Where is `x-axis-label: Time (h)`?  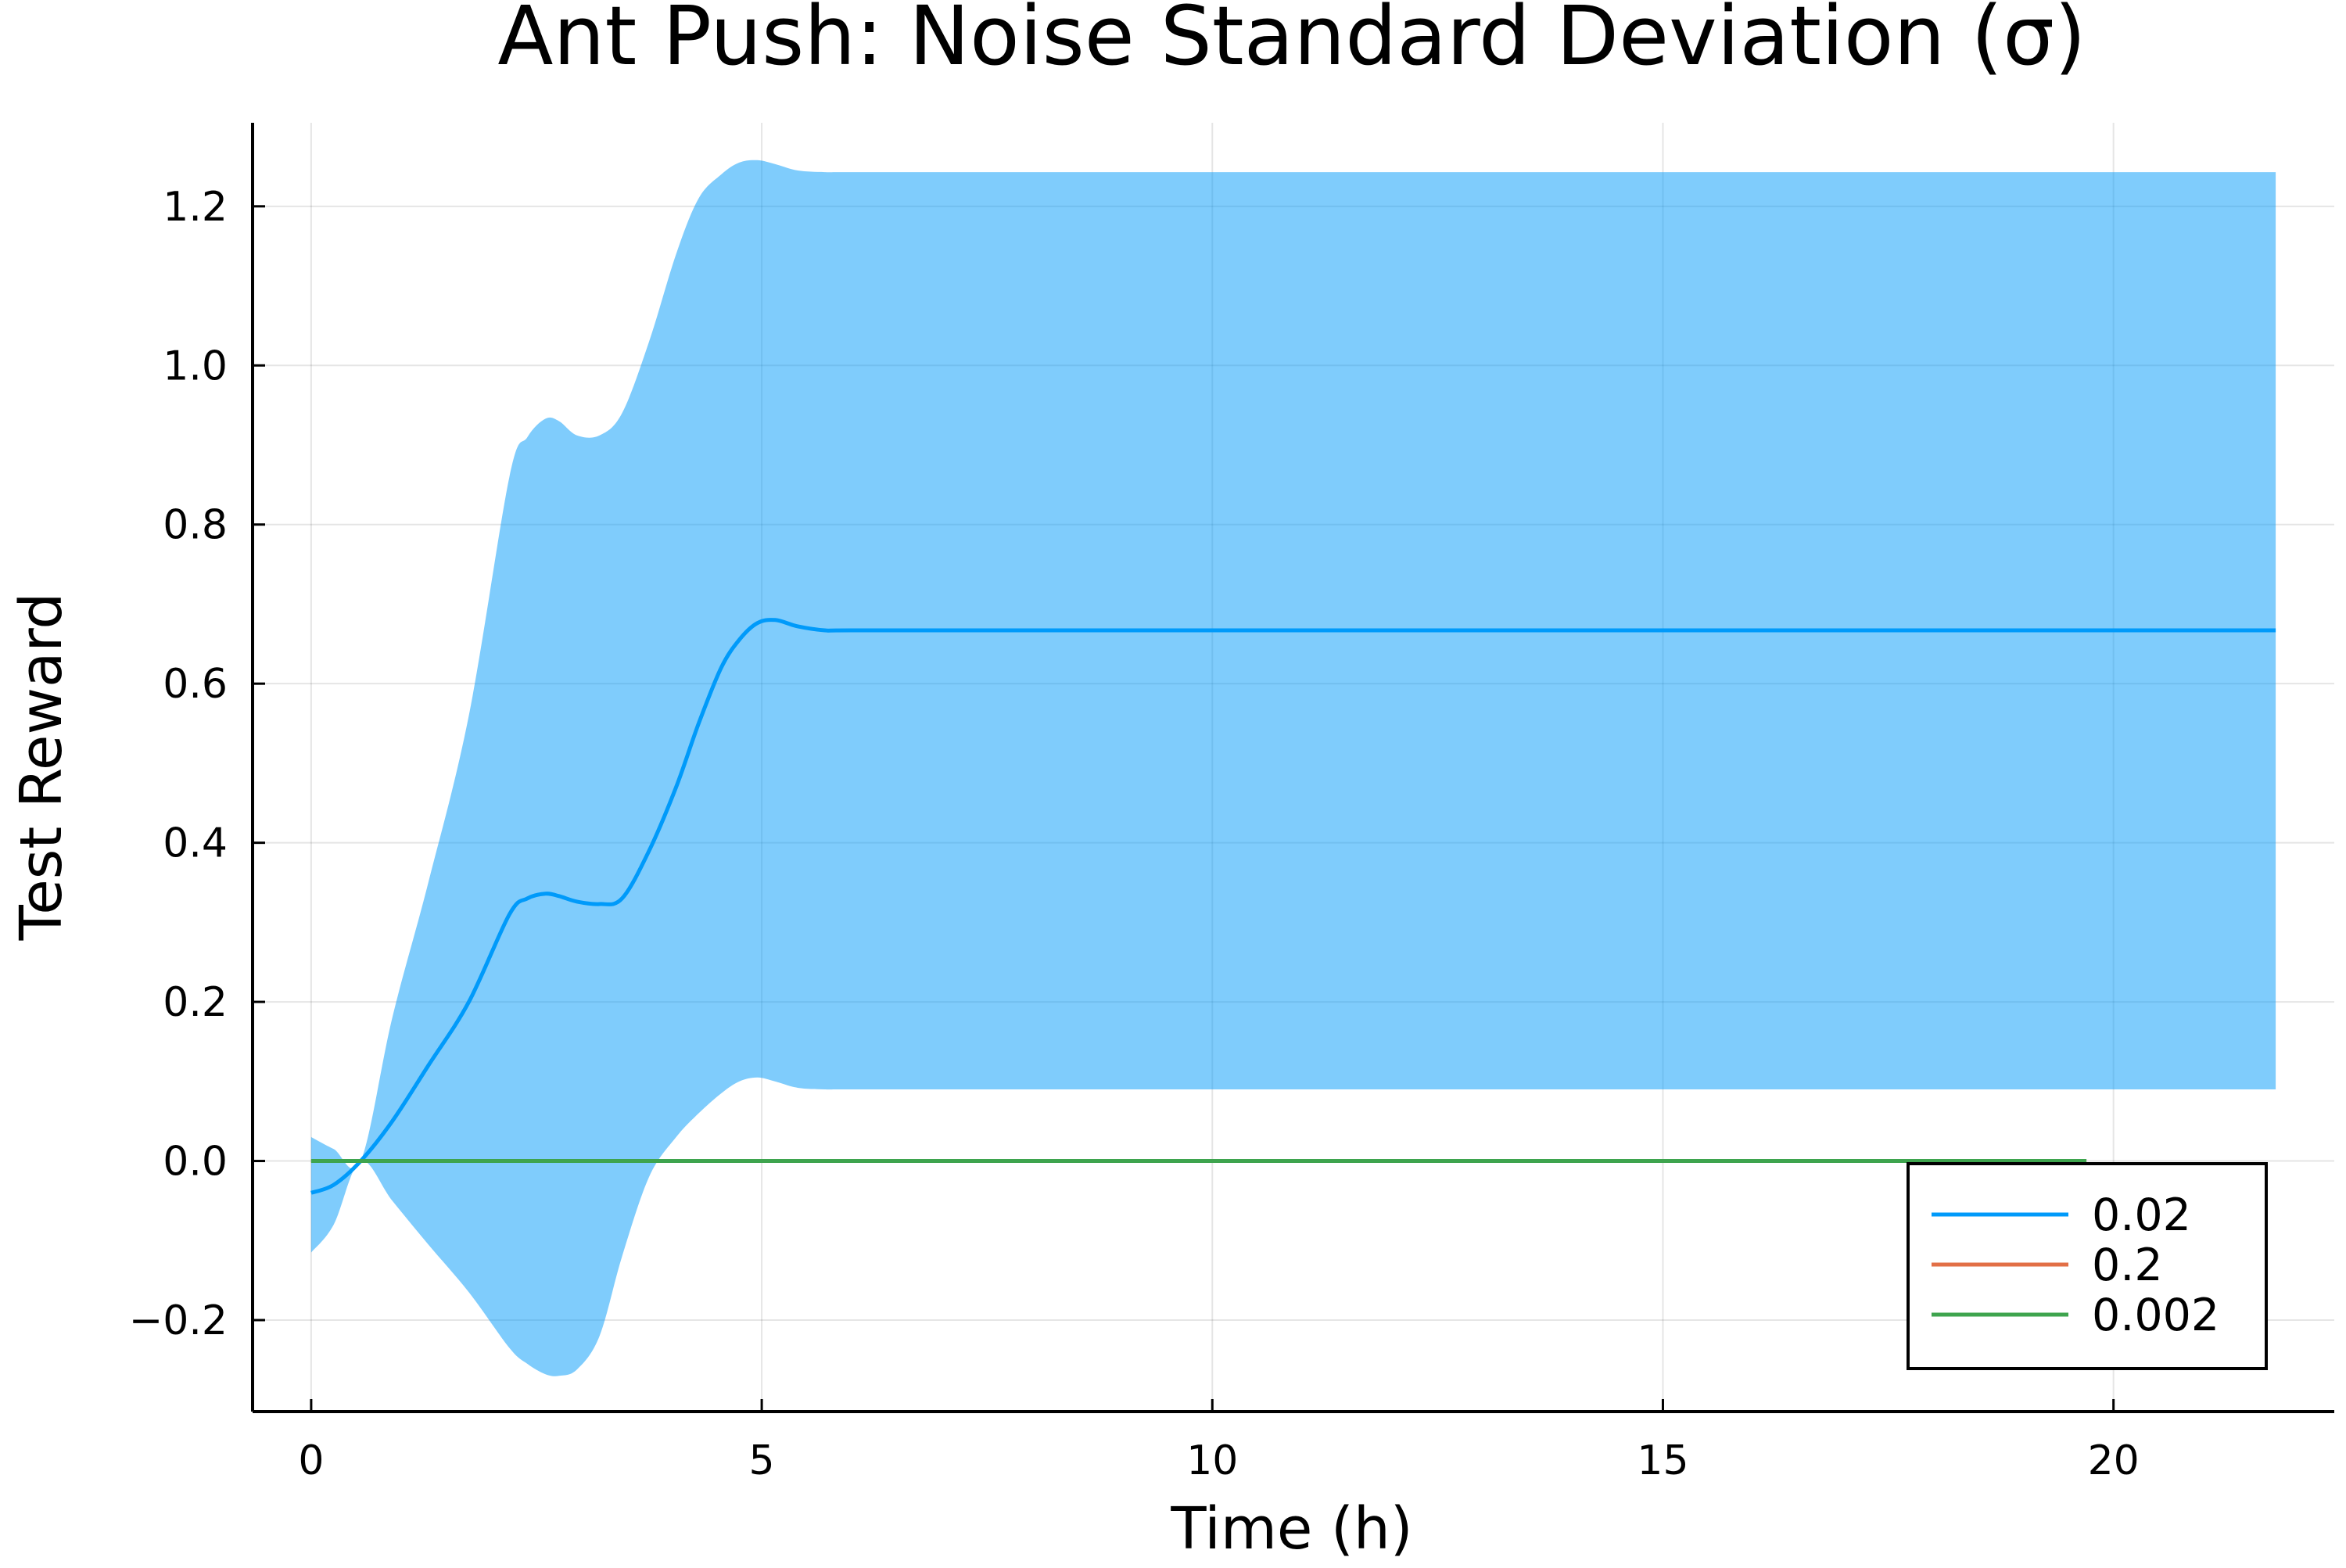
x-axis-label: Time (h) is located at coordinates (1291, 1529).